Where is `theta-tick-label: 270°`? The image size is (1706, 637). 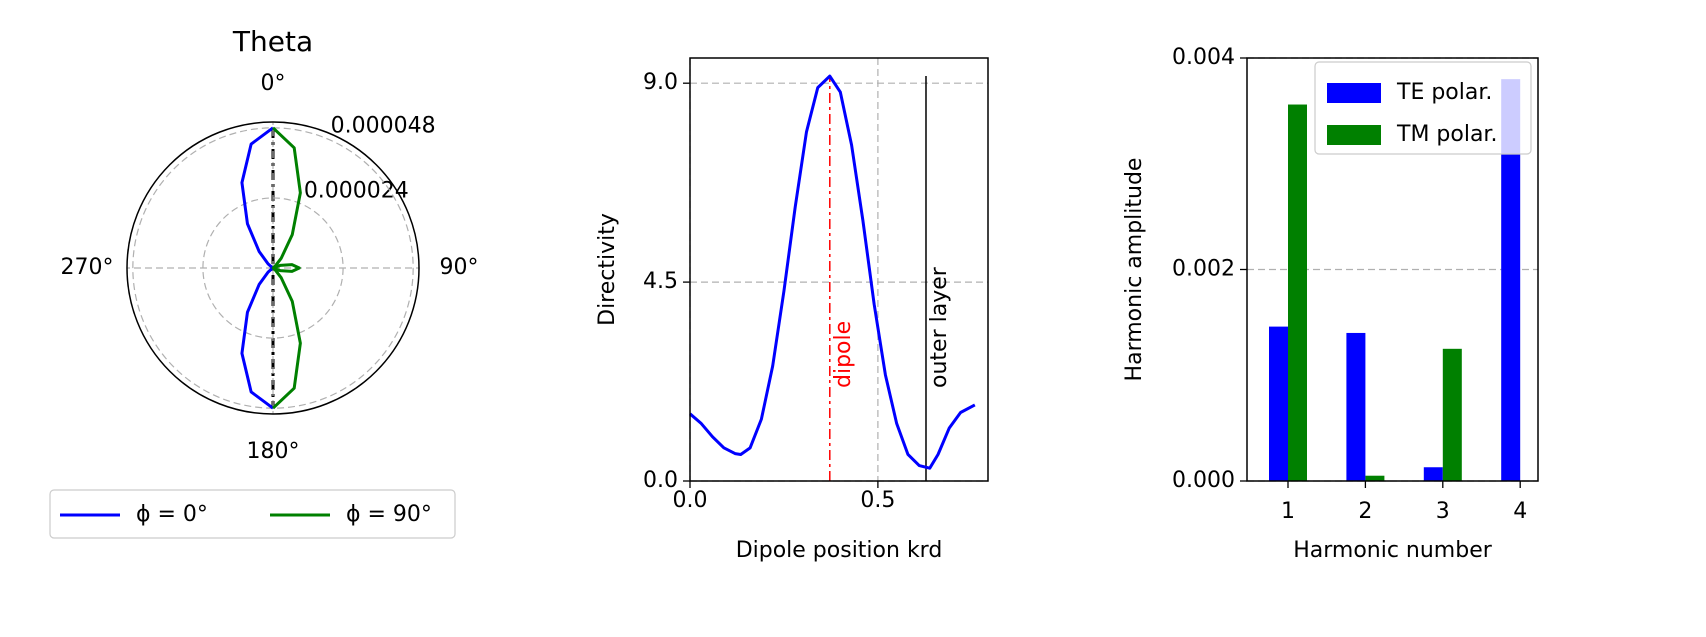
theta-tick-label: 270° is located at coordinates (87, 267).